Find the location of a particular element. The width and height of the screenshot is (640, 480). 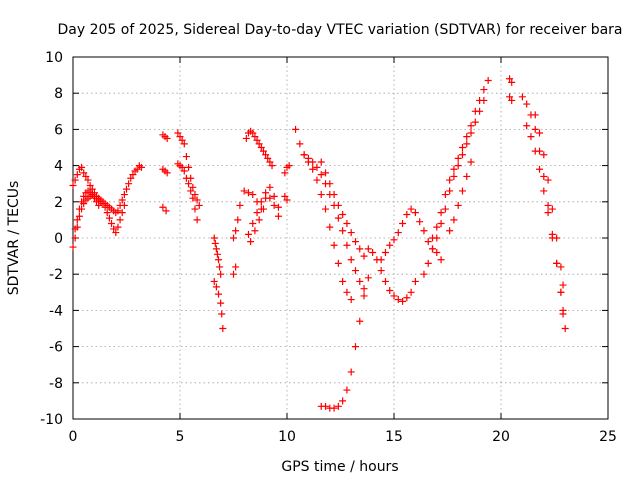

y-axis-label: SDTVAR / TECUs is located at coordinates (14, 238).